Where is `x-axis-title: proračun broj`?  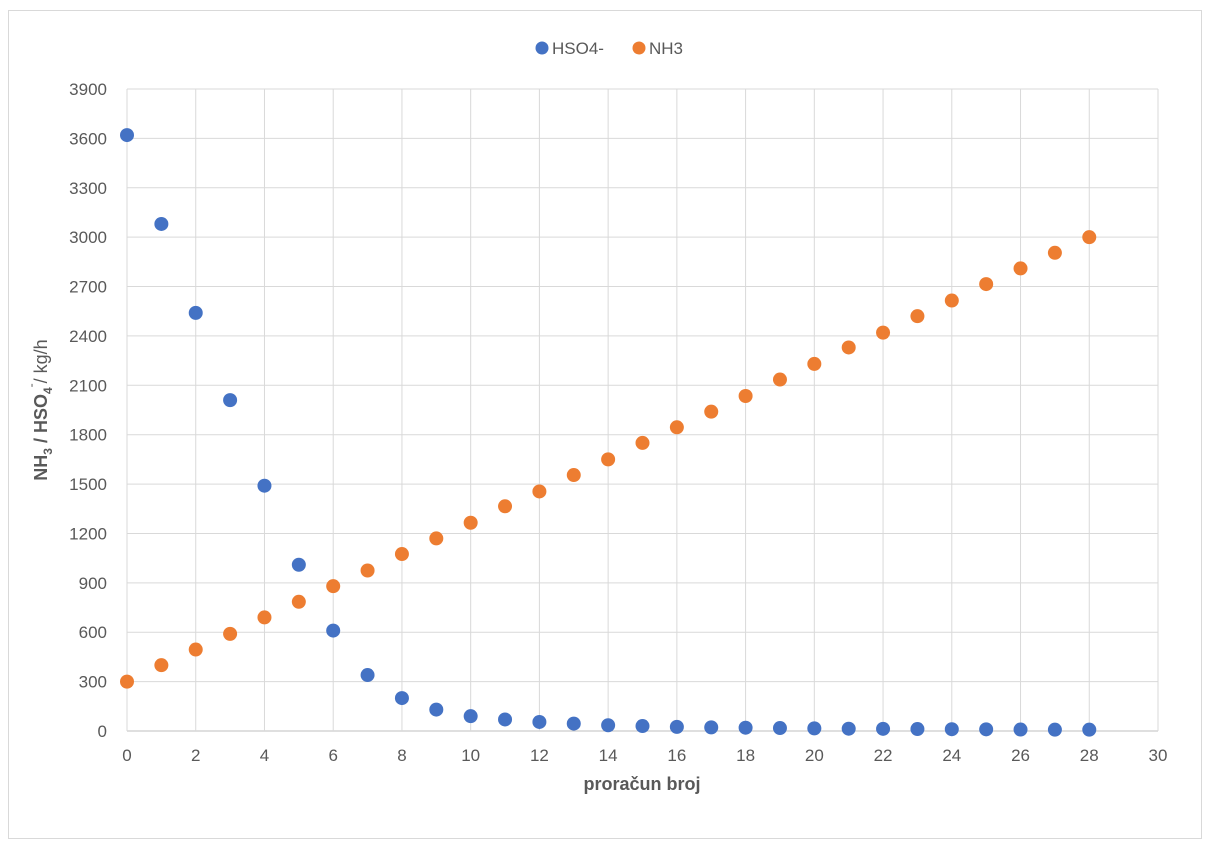 x-axis-title: proračun broj is located at coordinates (641, 784).